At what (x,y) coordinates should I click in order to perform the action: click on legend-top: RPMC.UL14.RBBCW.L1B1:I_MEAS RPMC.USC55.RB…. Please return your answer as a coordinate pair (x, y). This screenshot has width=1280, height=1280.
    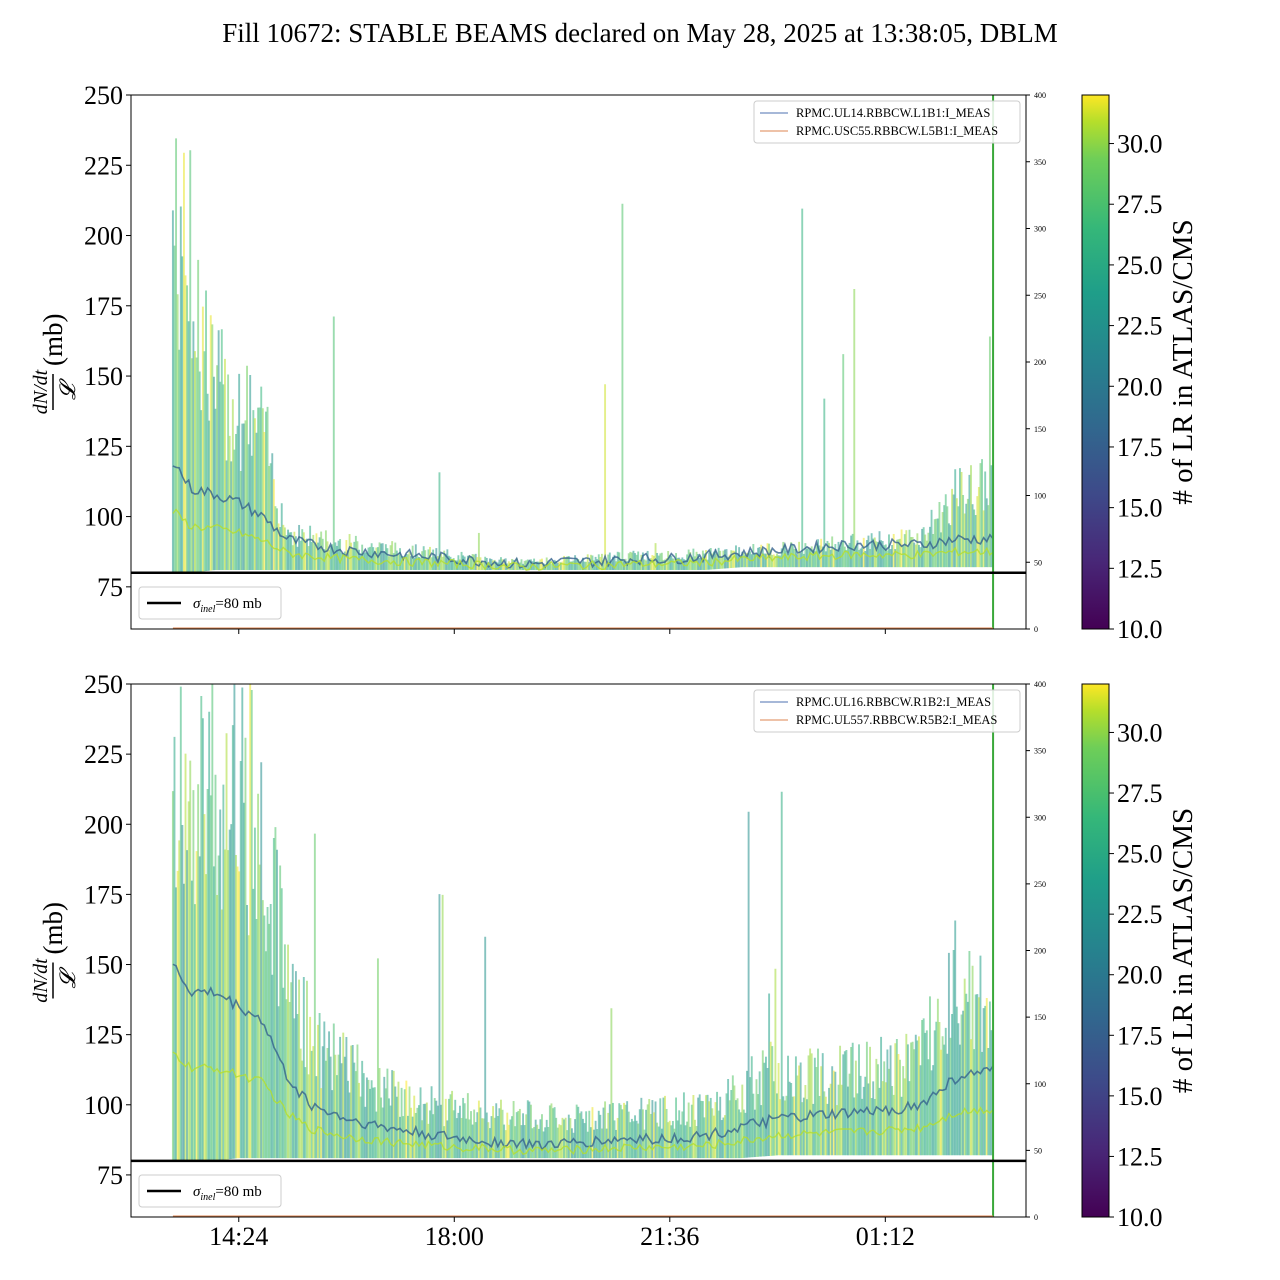
    Looking at the image, I should click on (887, 122).